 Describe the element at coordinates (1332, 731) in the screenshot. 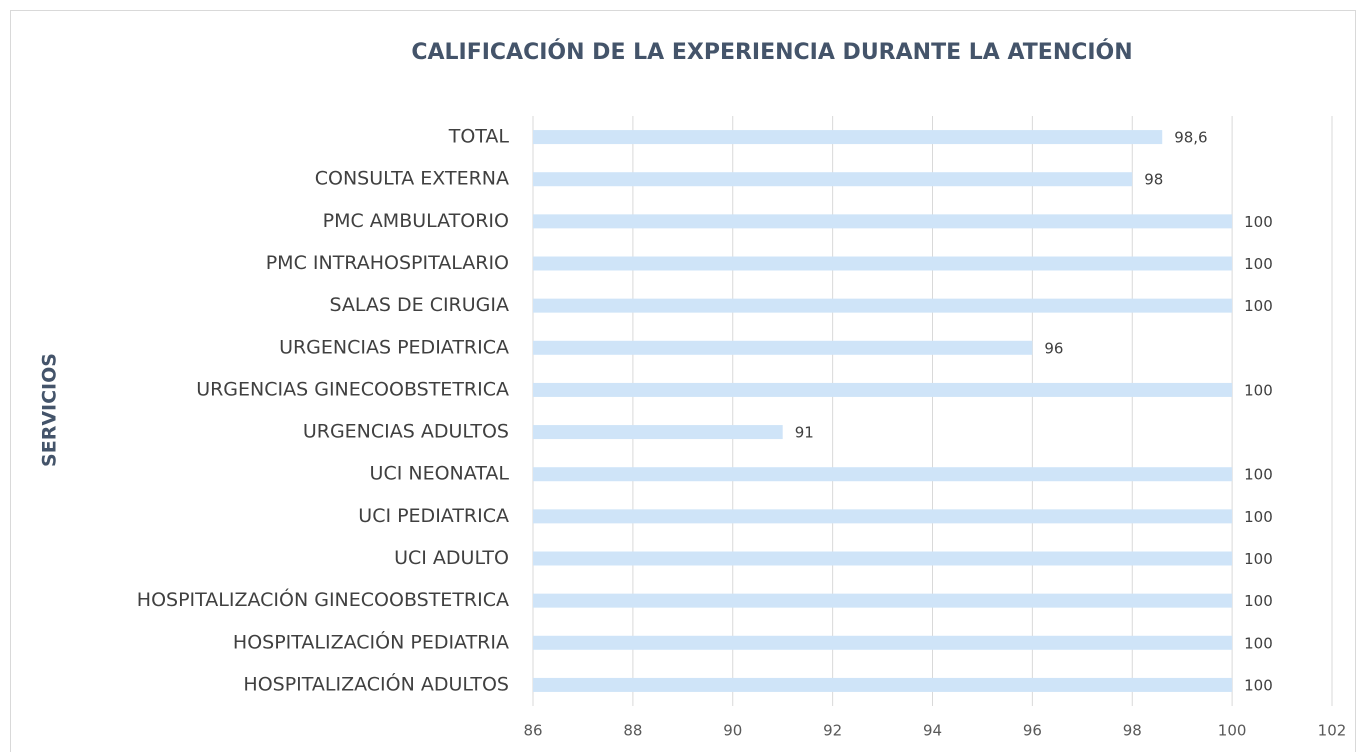

I see `x-tick-label: 102` at that location.